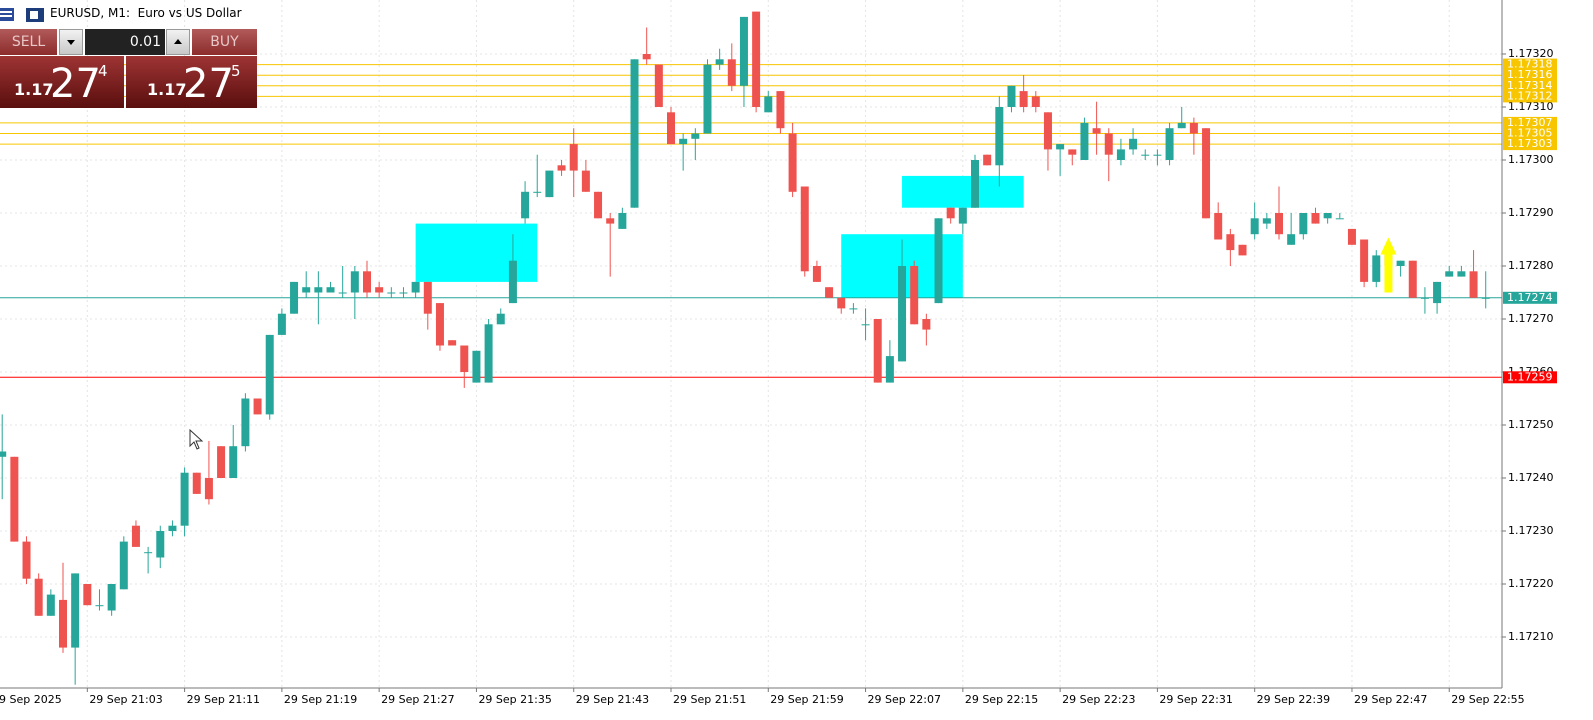  I want to click on buy-quote: 1.17 27 5, so click(191, 82).